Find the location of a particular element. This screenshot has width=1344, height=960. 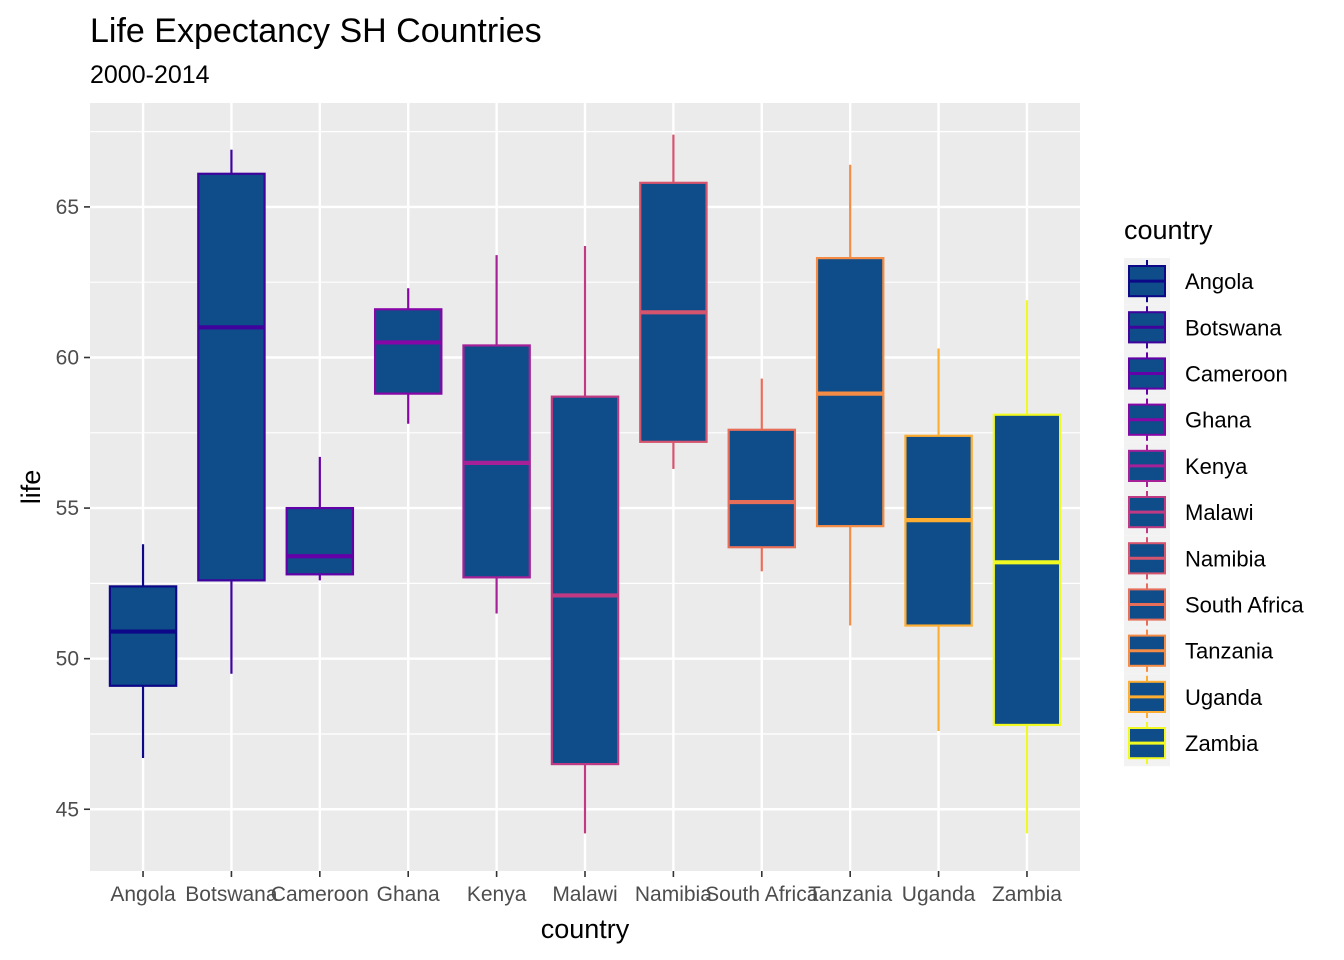

box-angola is located at coordinates (143, 651).